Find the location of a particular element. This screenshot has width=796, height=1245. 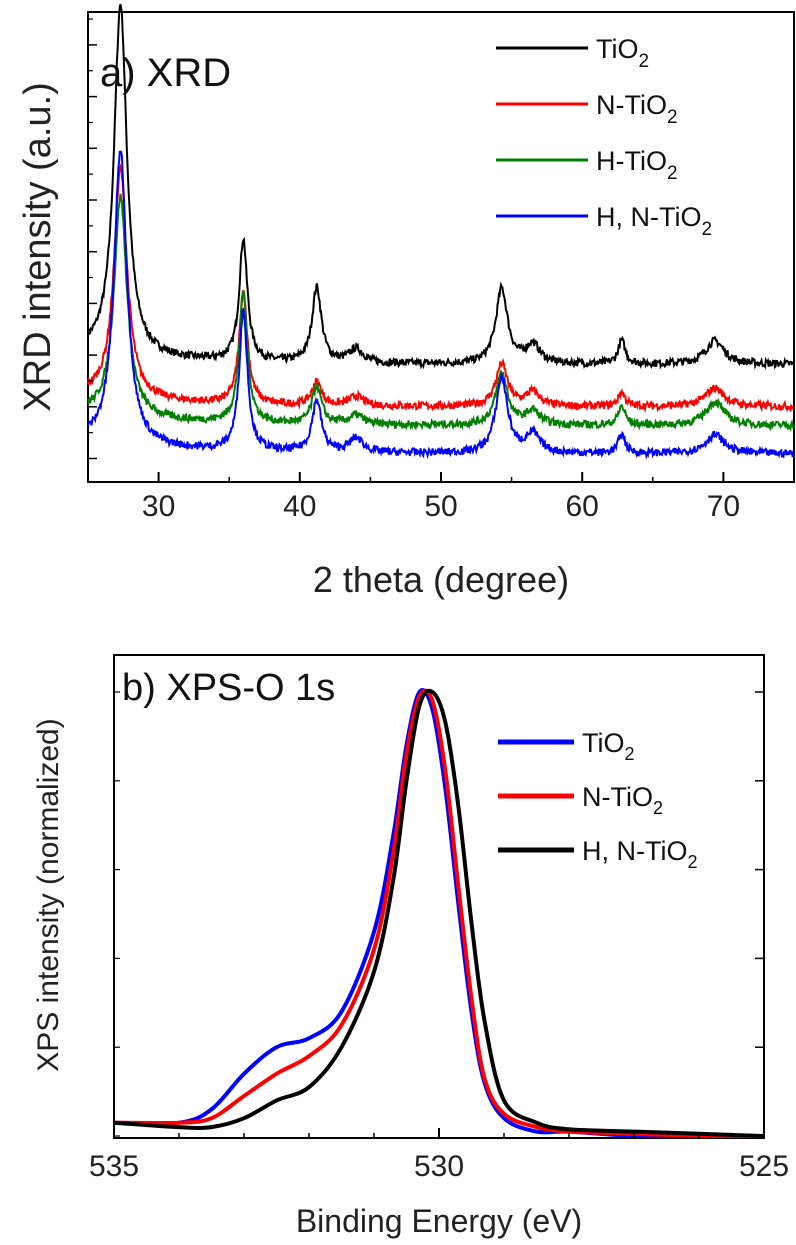

xrd-legend: TiO2 N-TiO2 H-TiO2 H, N-TiO2 is located at coordinates (604, 137).